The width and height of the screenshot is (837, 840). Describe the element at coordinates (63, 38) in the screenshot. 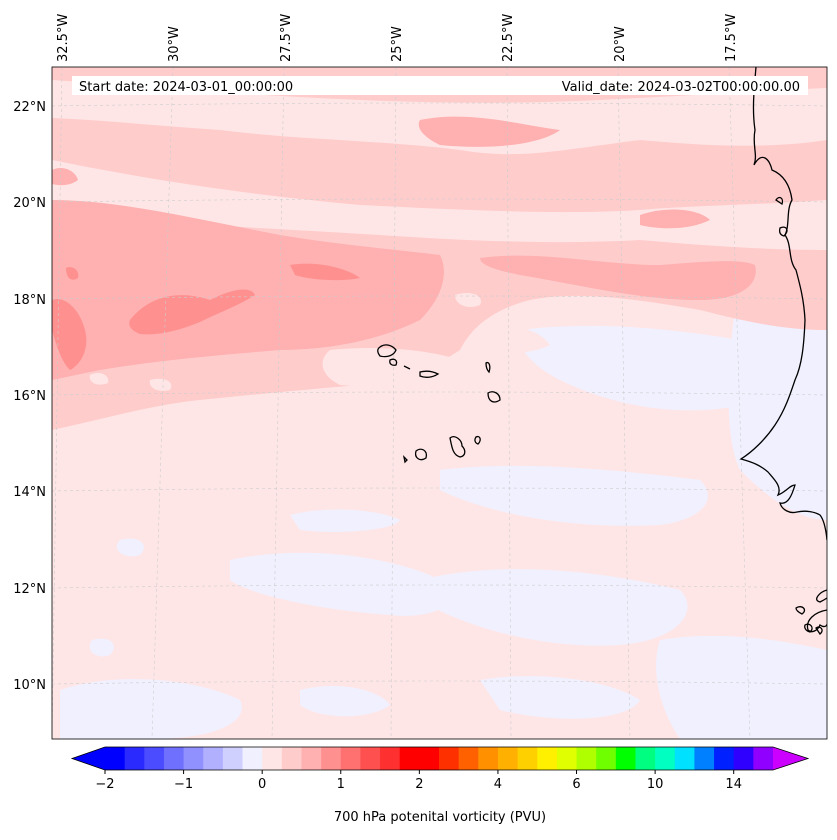

I see `lon-label: 32.5°W` at that location.